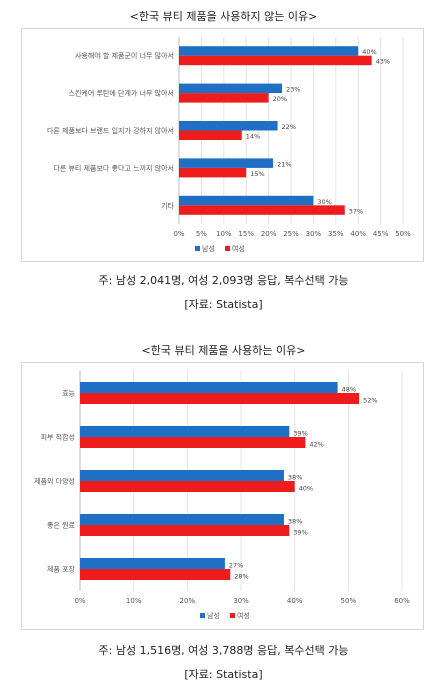 Image resolution: width=447 pixels, height=690 pixels. Describe the element at coordinates (289, 127) in the screenshot. I see `chart1-data-label: 22%` at that location.